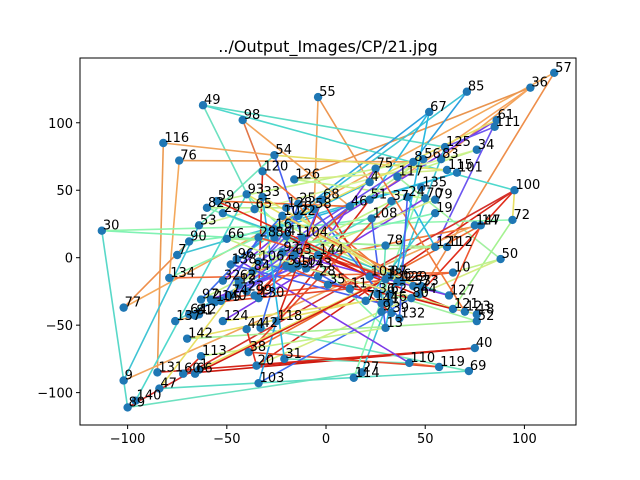  What do you see at coordinates (293, 354) in the screenshot?
I see `point-label: 31` at bounding box center [293, 354].